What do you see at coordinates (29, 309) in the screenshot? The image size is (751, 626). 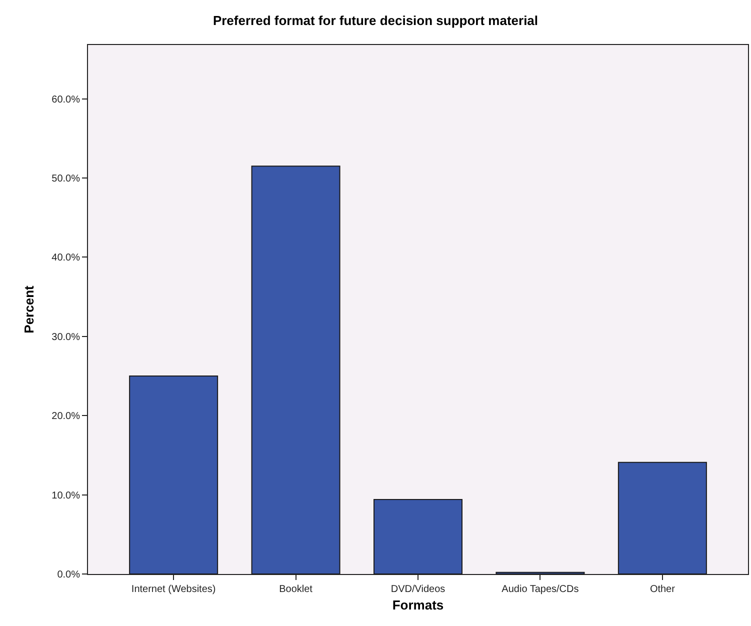 I see `y-axis-title: Percent` at bounding box center [29, 309].